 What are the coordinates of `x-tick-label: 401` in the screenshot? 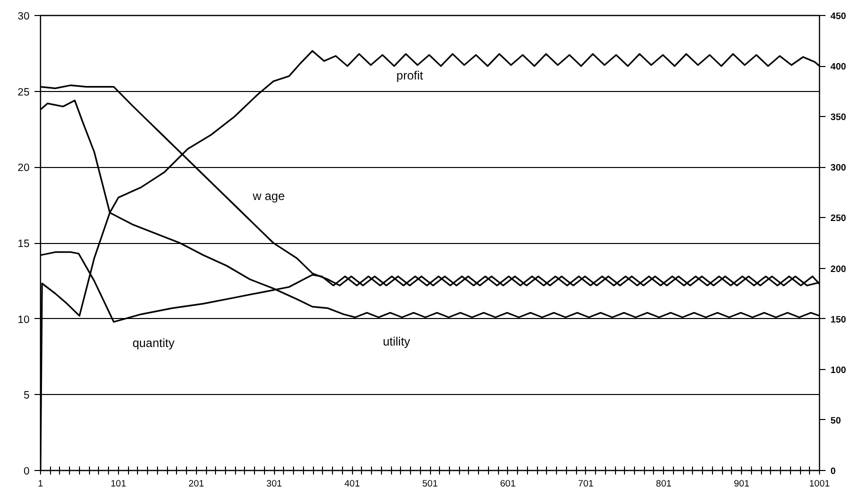 It's located at (352, 483).